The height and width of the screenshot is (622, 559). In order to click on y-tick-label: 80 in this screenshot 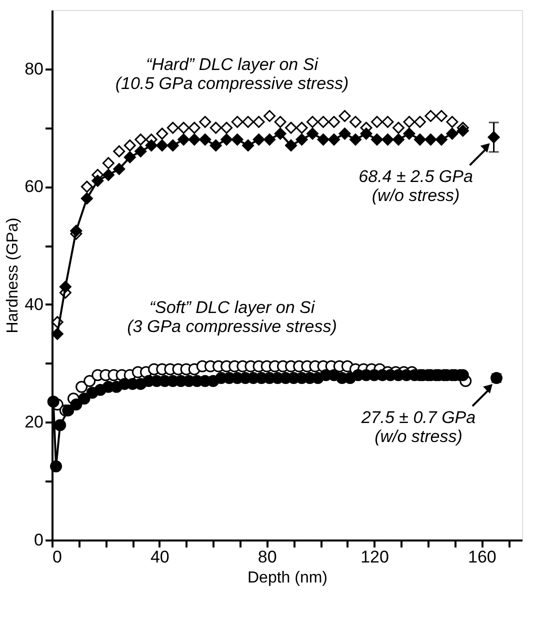, I will do `click(34, 68)`.